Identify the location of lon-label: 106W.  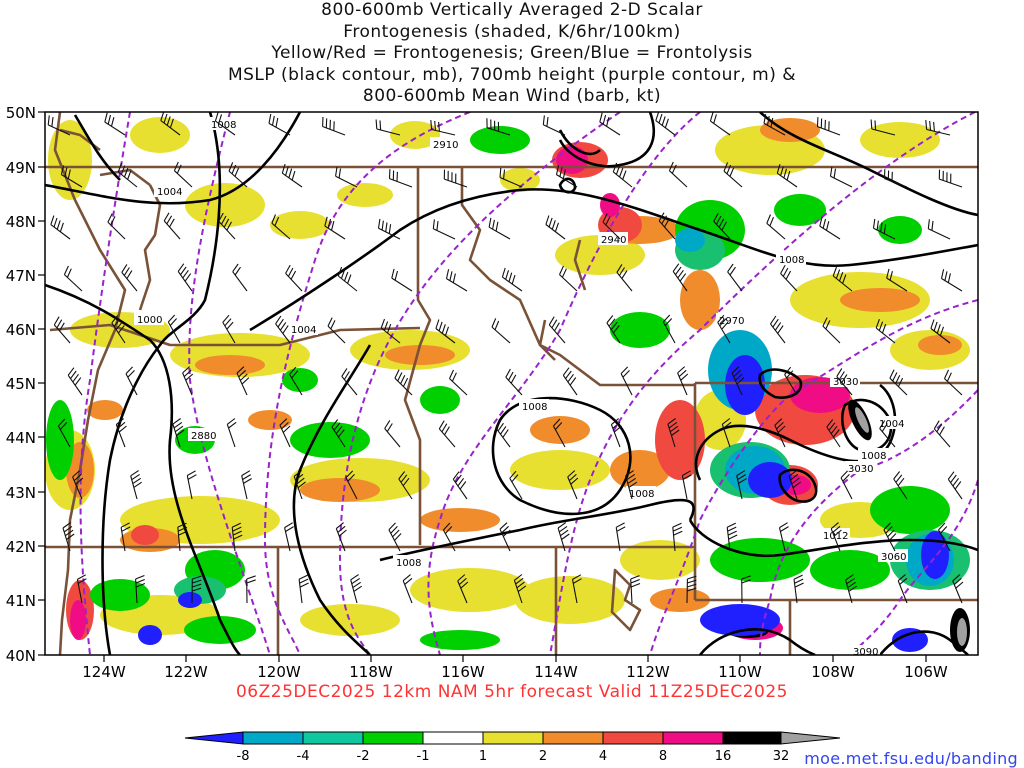
(926, 672).